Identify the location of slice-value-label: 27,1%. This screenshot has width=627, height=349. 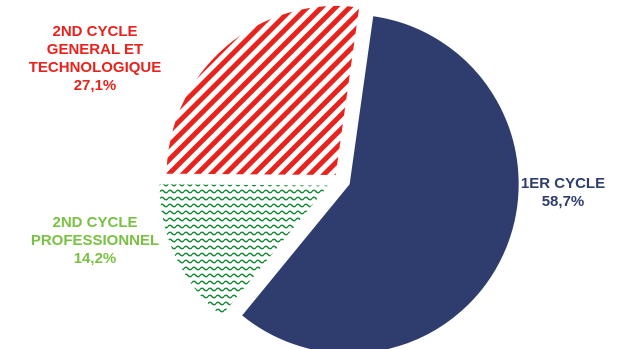
(95, 85).